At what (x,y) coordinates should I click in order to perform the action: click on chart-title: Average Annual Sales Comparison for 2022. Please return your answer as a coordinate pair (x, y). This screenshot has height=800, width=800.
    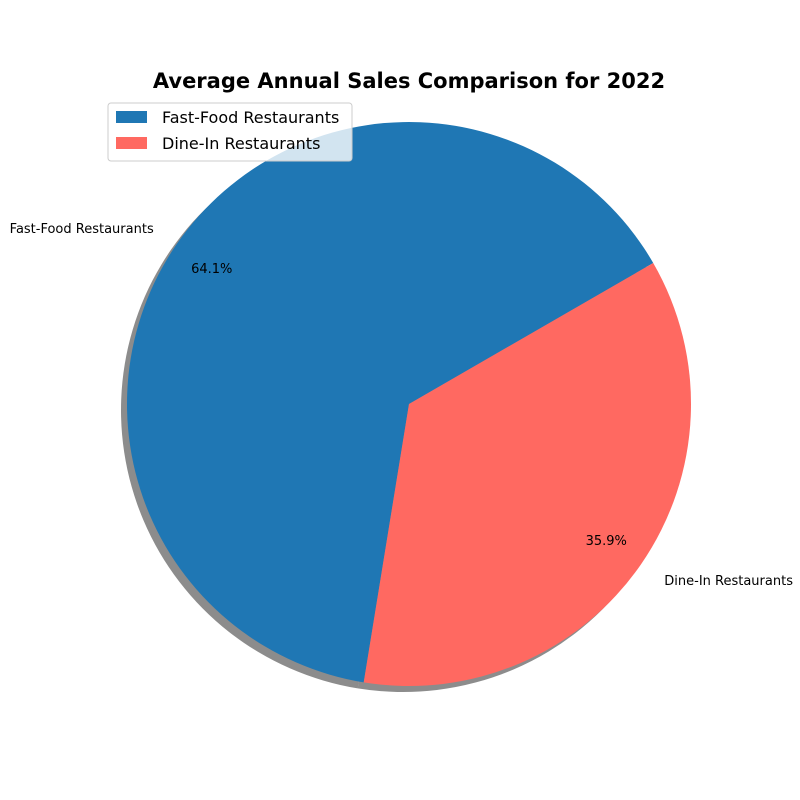
    Looking at the image, I should click on (409, 81).